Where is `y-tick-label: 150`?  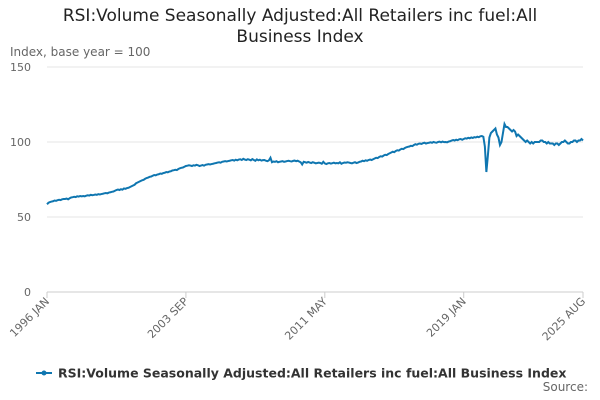
y-tick-label: 150 is located at coordinates (20, 67).